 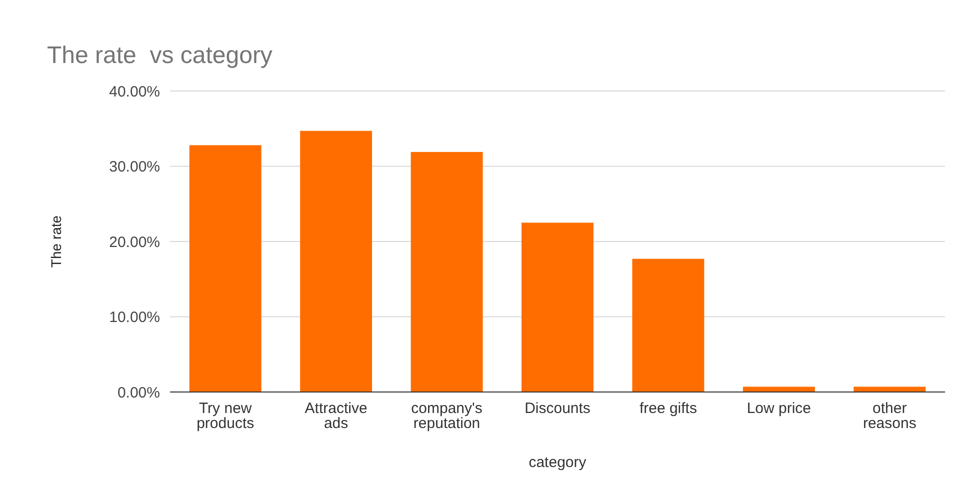 I want to click on x-tick-label: Discounts, so click(x=557, y=408).